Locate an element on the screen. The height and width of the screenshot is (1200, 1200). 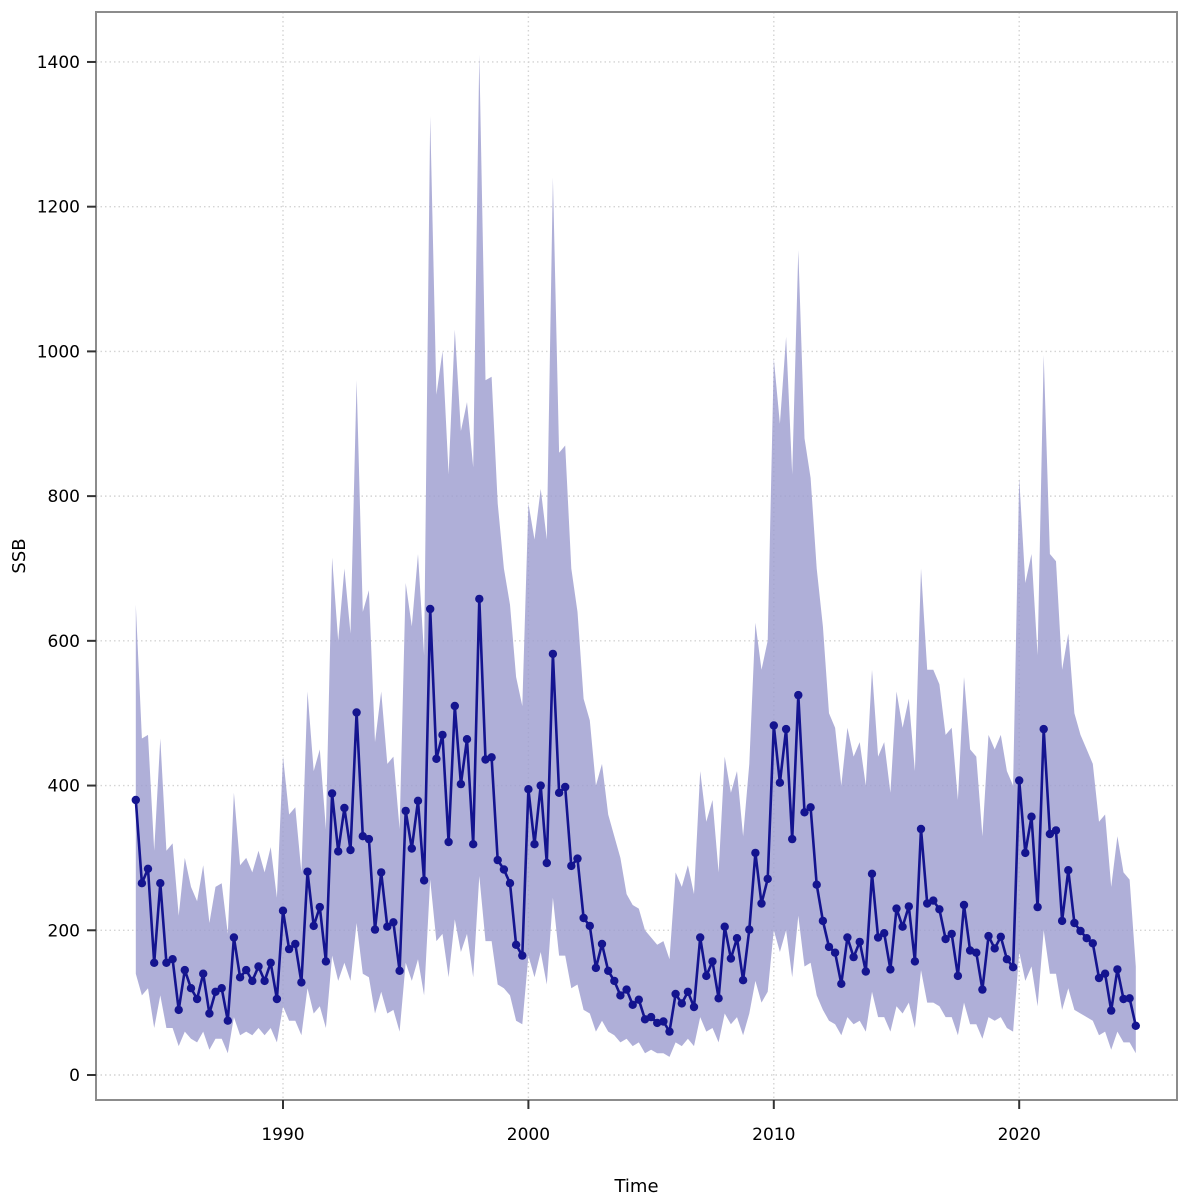
y-tick-label: 800 is located at coordinates (64, 497).